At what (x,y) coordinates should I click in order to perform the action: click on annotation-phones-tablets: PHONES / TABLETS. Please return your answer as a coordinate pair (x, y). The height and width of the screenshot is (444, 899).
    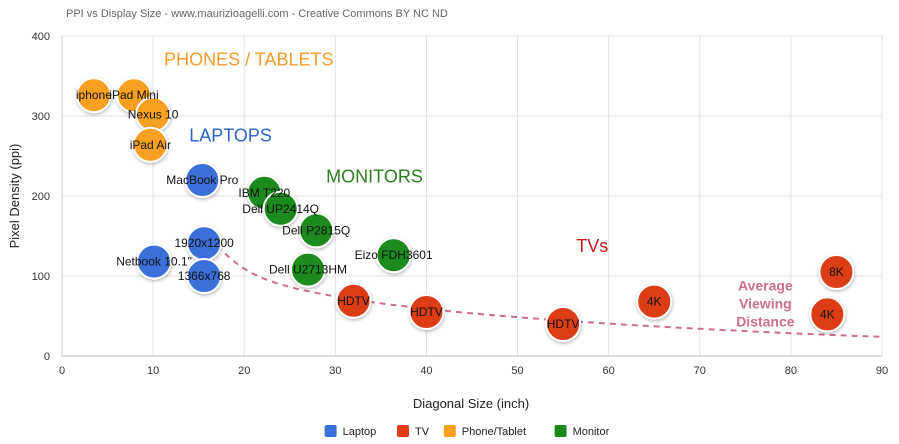
    Looking at the image, I should click on (248, 60).